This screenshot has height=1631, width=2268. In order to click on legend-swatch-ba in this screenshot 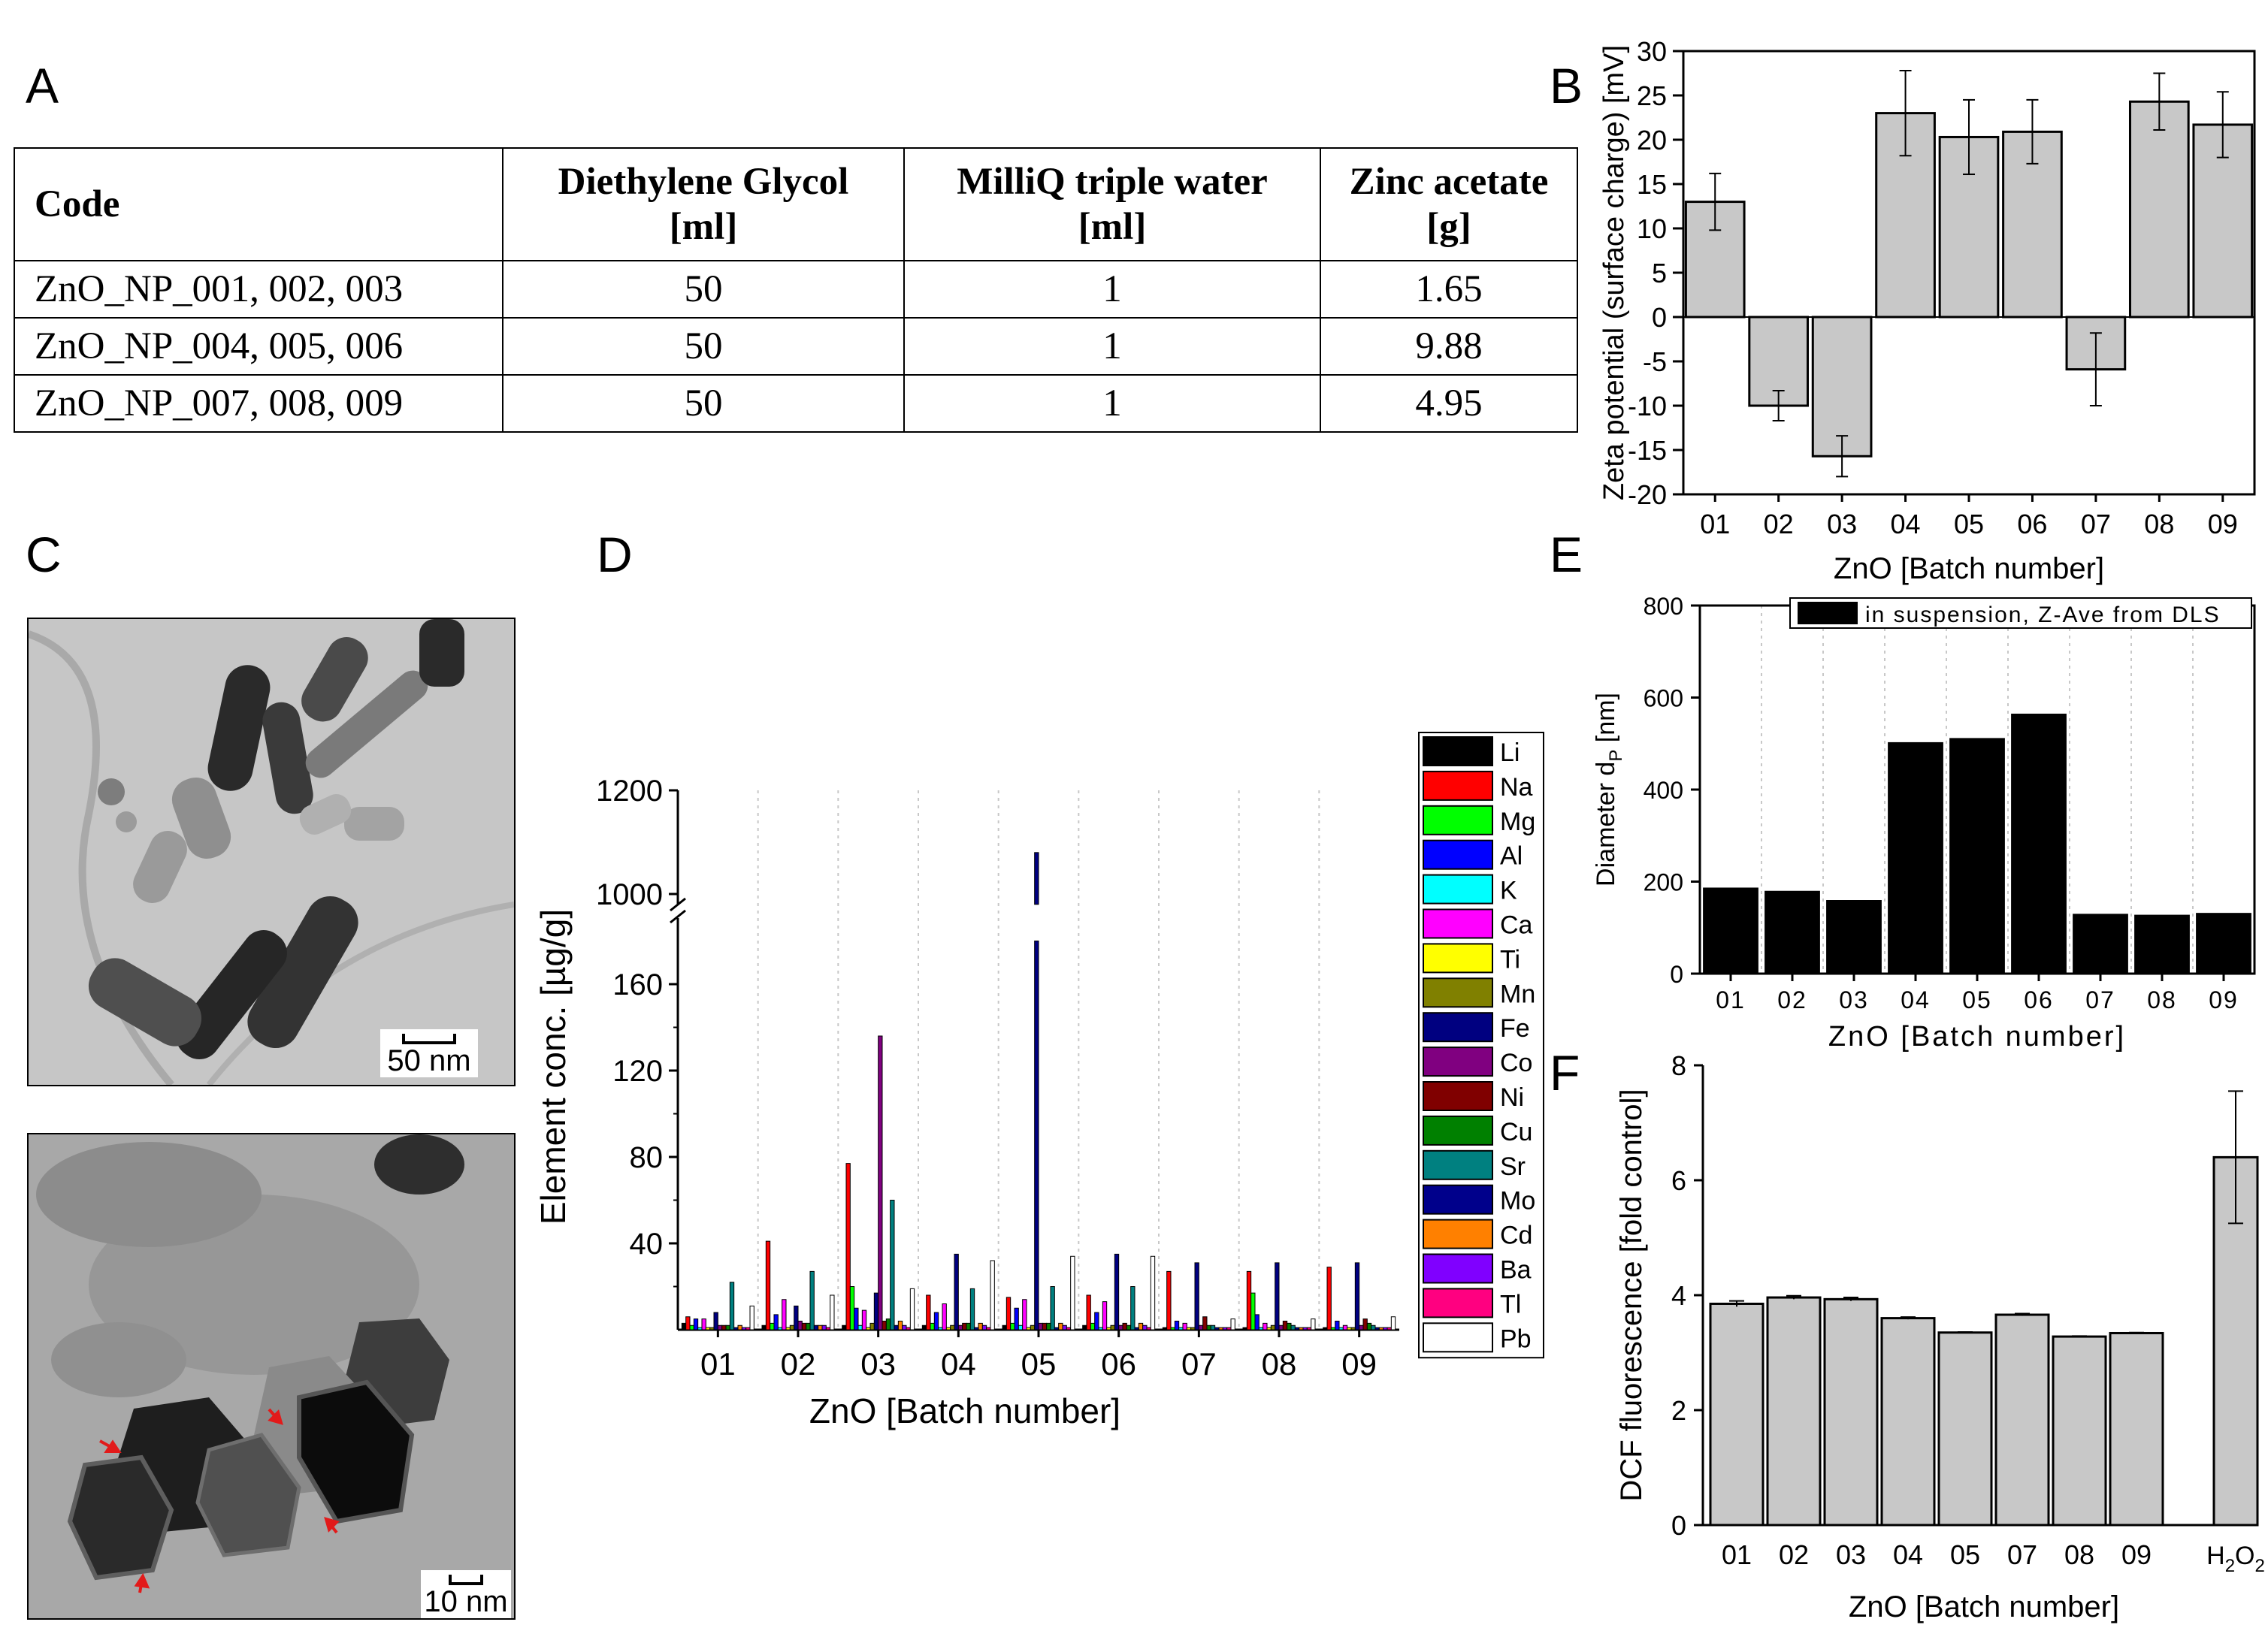, I will do `click(1458, 1268)`.